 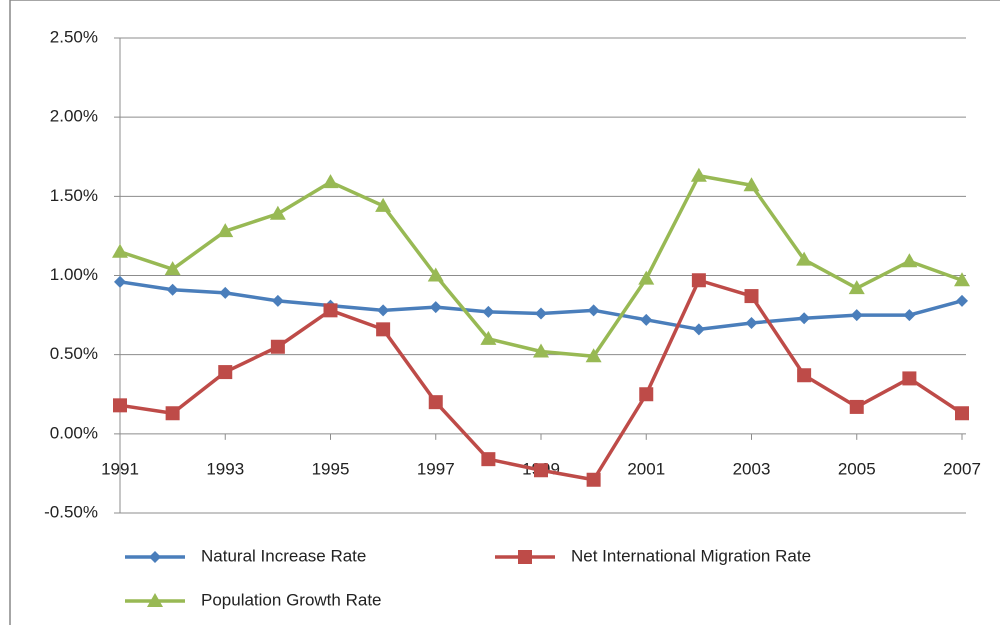 What do you see at coordinates (541, 305) in the screenshot?
I see `series` at bounding box center [541, 305].